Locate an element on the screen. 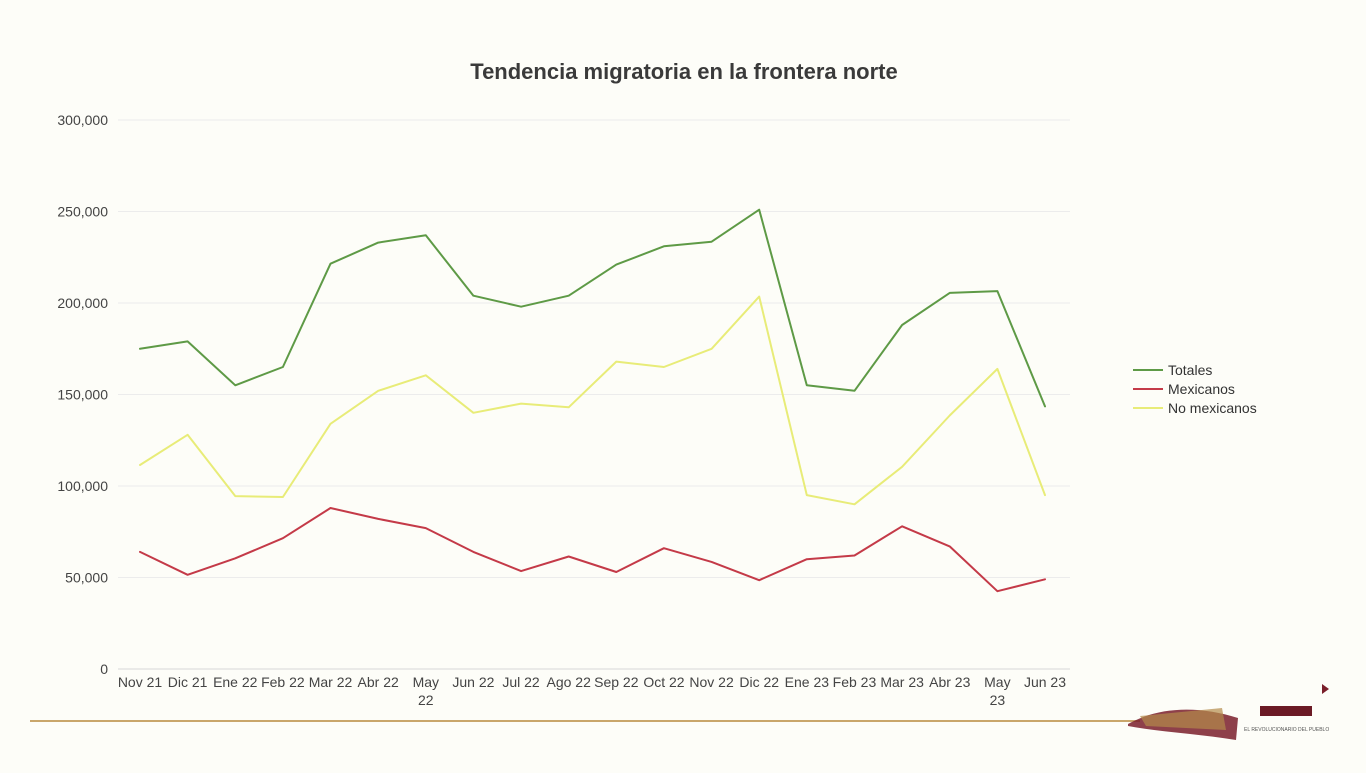 The width and height of the screenshot is (1366, 773). x-tick-label: May 23 is located at coordinates (997, 691).